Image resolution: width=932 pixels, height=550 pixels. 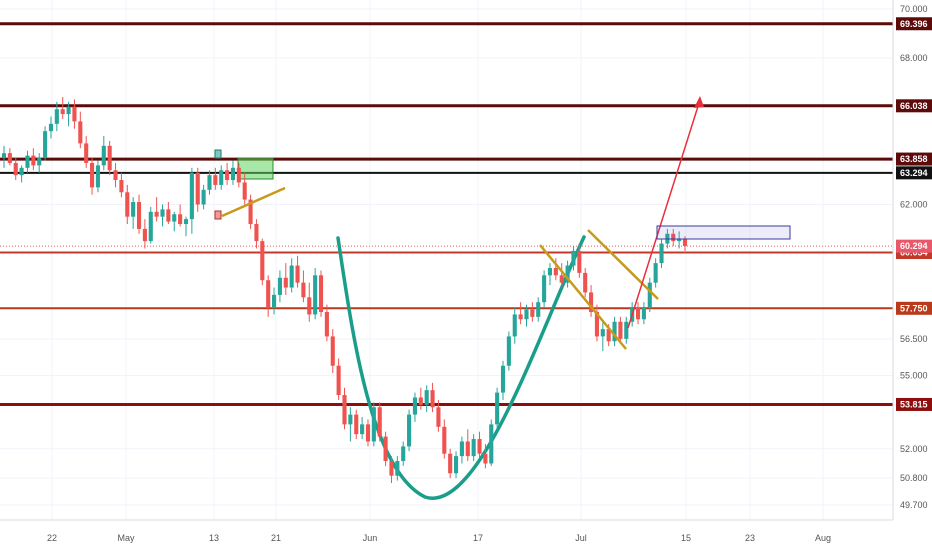 I want to click on price-tick-label: 56.500, so click(x=914, y=339).